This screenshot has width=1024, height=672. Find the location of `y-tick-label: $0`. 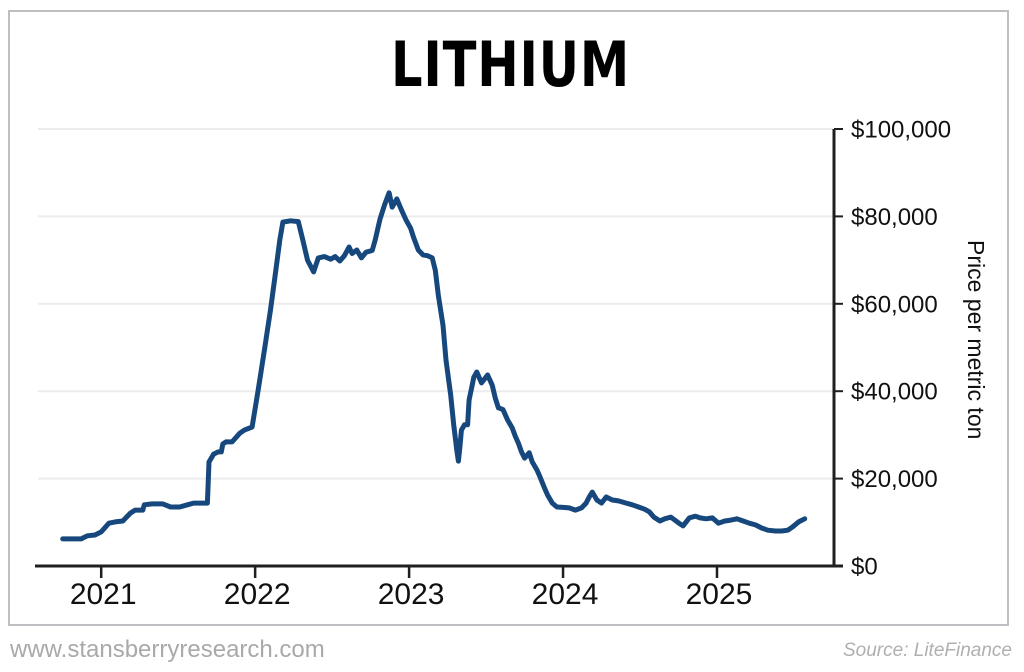

y-tick-label: $0 is located at coordinates (864, 567).